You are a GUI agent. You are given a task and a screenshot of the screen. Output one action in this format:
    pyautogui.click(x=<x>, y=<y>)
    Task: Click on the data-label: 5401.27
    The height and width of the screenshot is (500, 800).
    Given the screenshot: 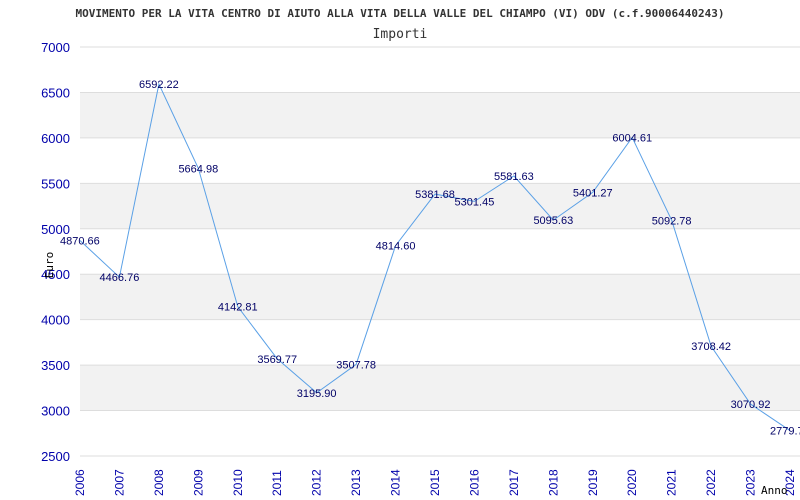 What is the action you would take?
    pyautogui.click(x=593, y=193)
    